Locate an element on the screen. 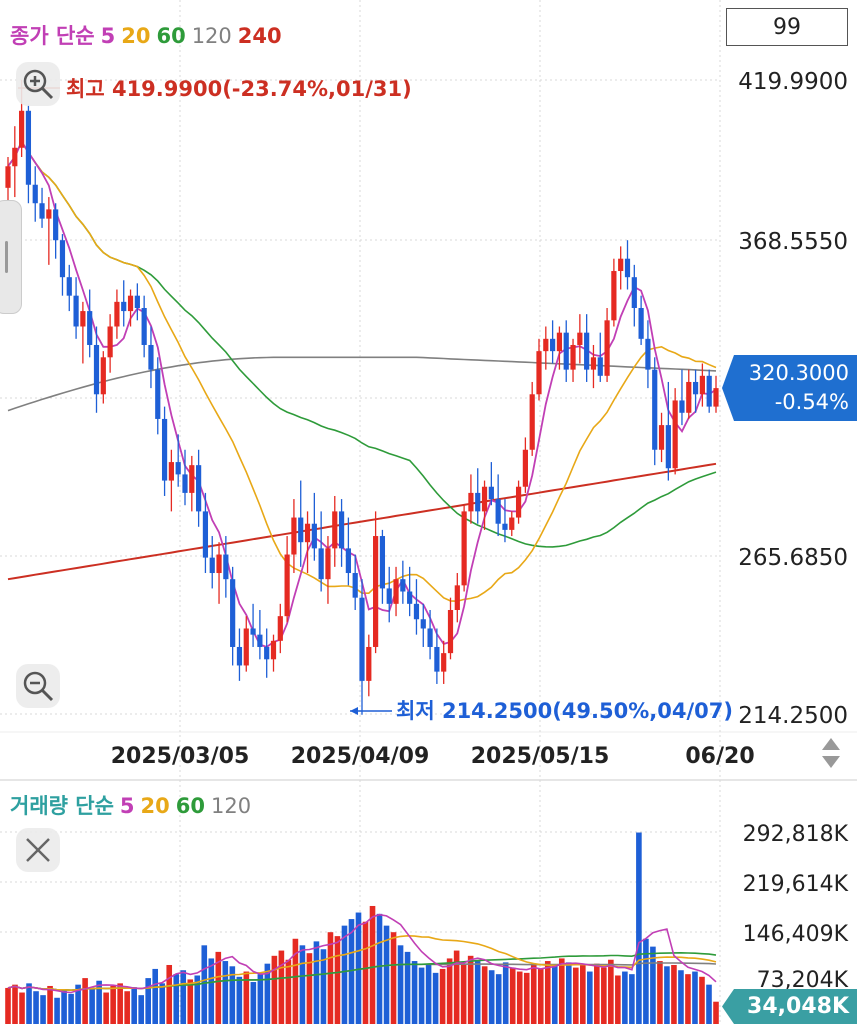 The image size is (857, 1024). volume-moving-averages is located at coordinates (362, 953).